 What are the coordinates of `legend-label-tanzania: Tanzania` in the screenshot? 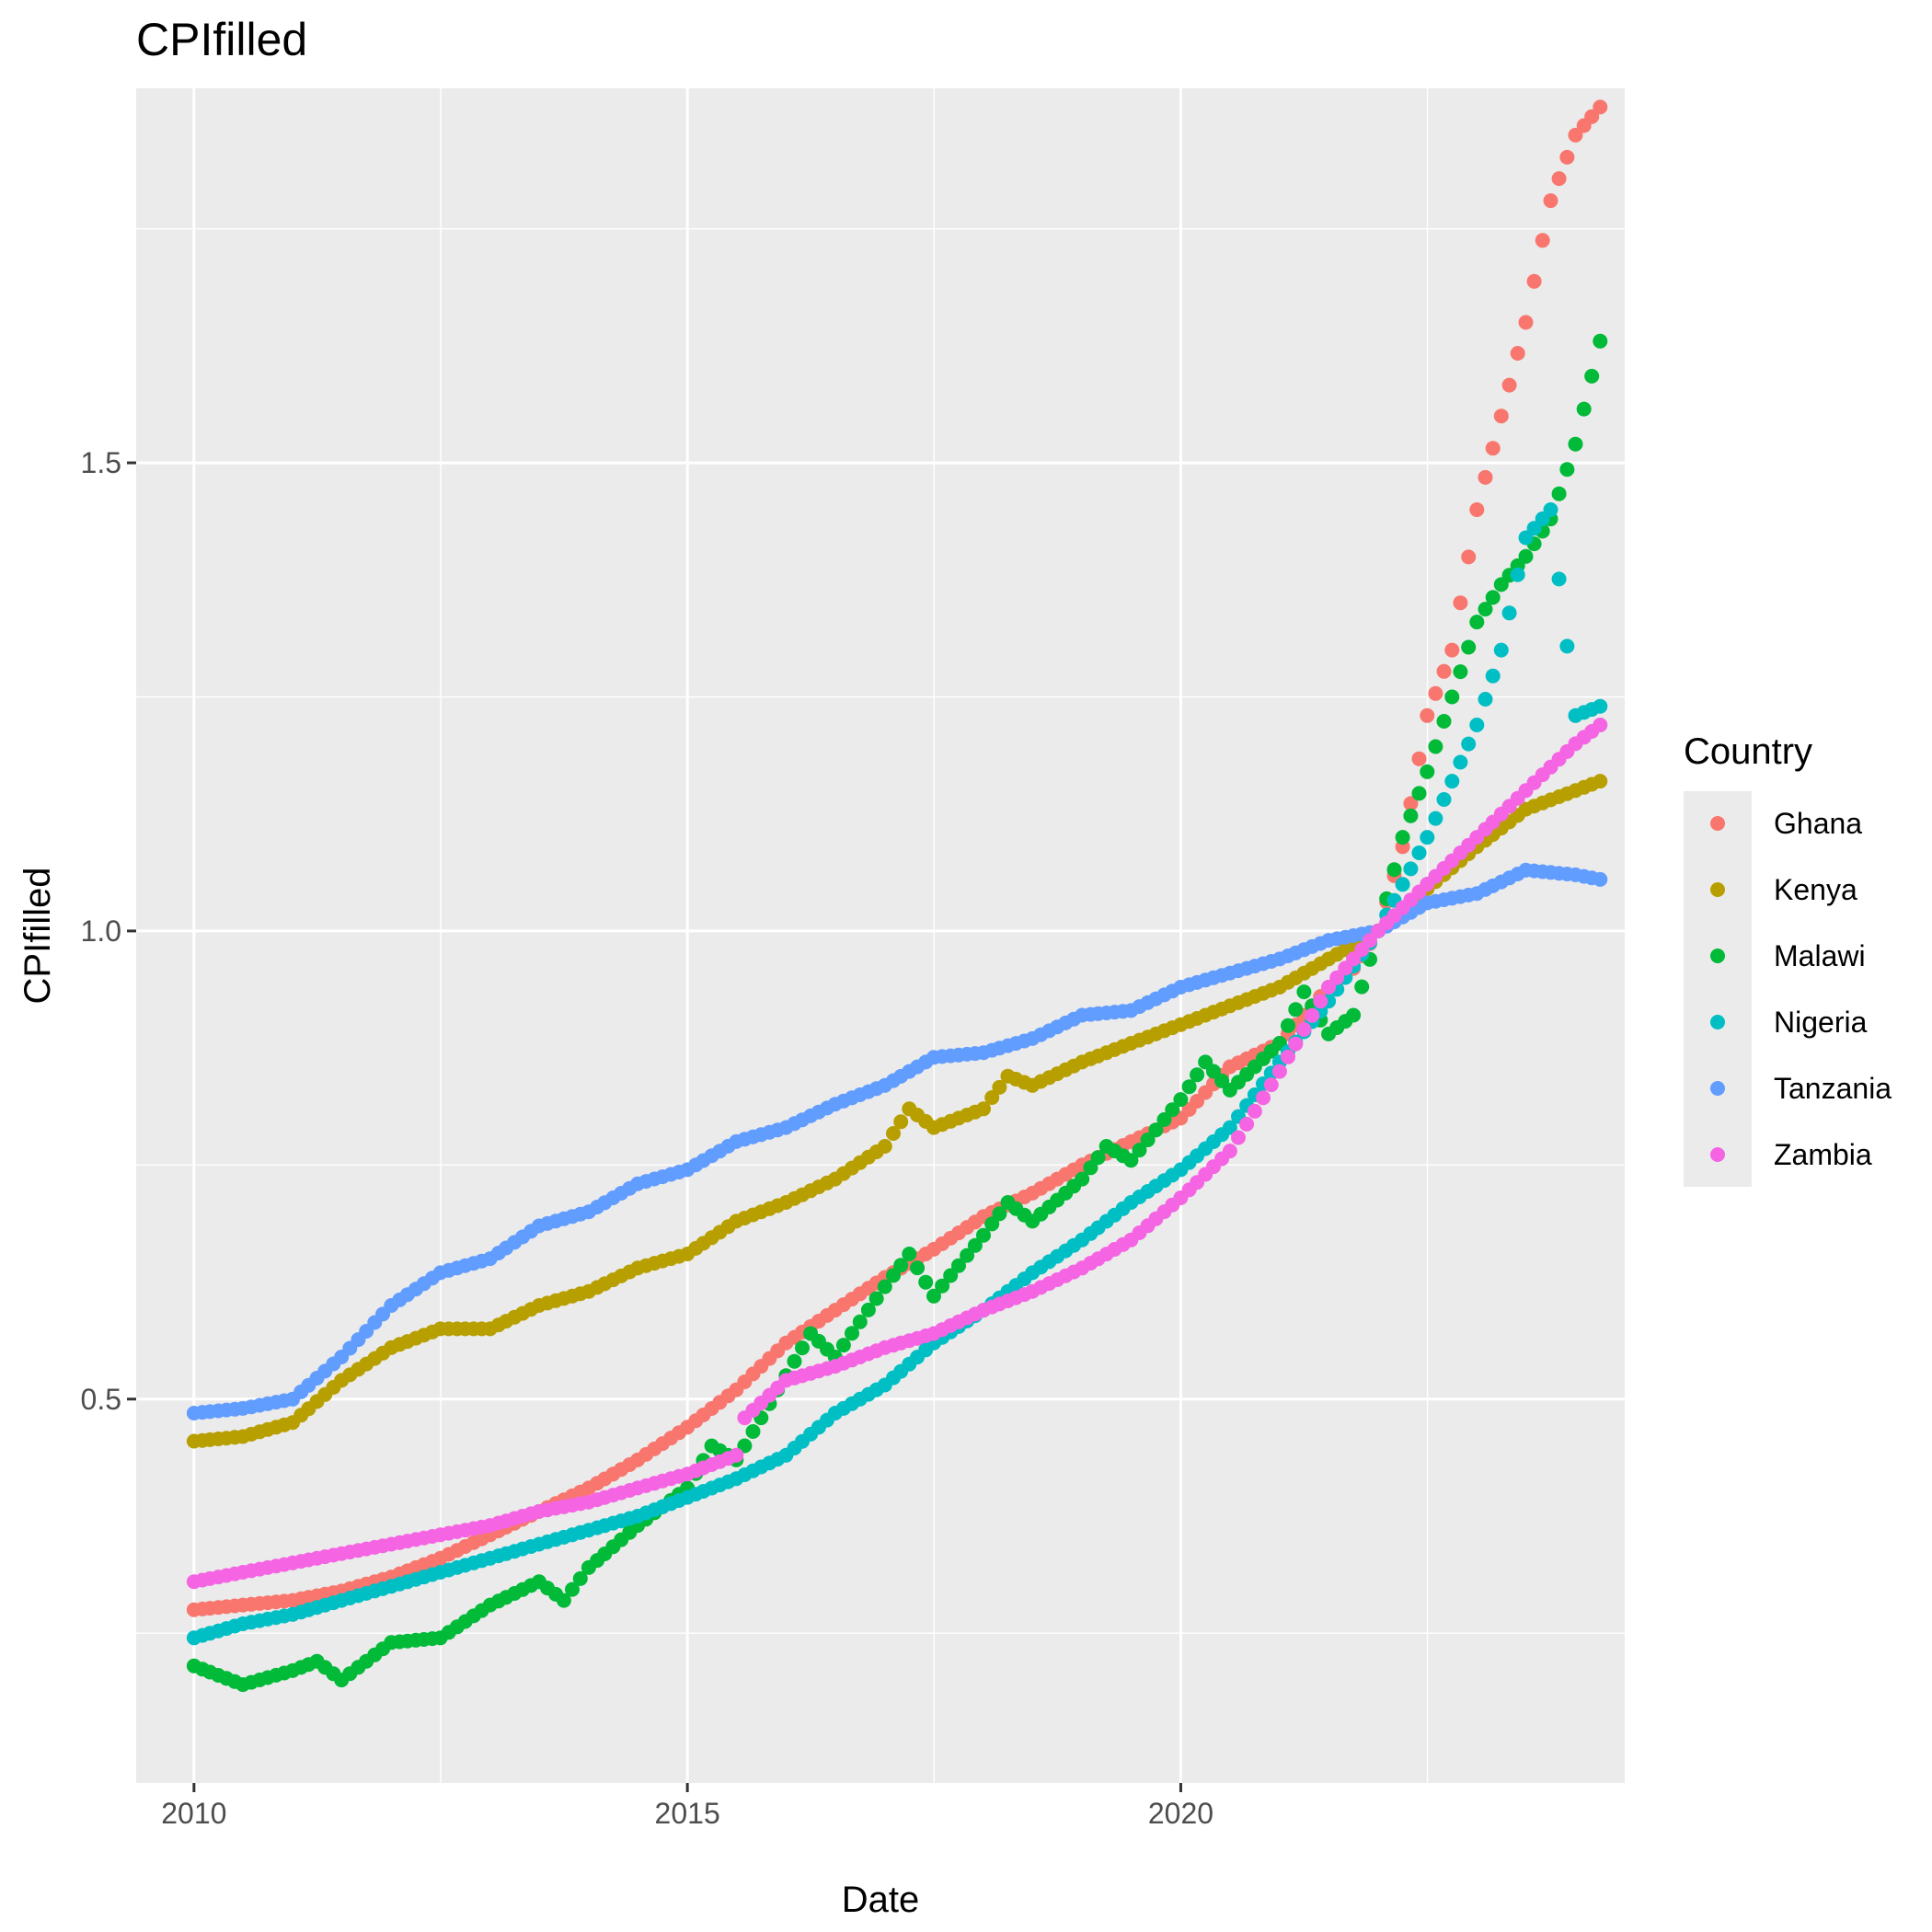 It's located at (1833, 1088).